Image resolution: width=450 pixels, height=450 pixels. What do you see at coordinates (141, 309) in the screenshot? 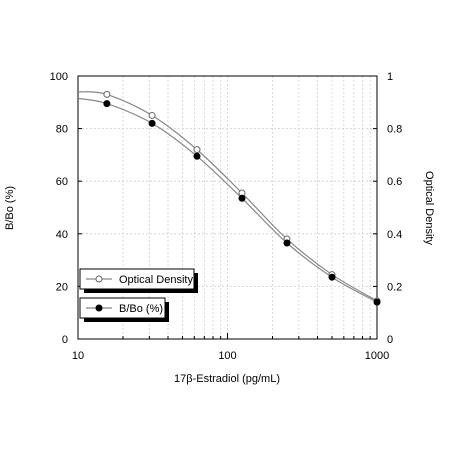
I see `legend-label-bbo: B/Bo (%)` at bounding box center [141, 309].